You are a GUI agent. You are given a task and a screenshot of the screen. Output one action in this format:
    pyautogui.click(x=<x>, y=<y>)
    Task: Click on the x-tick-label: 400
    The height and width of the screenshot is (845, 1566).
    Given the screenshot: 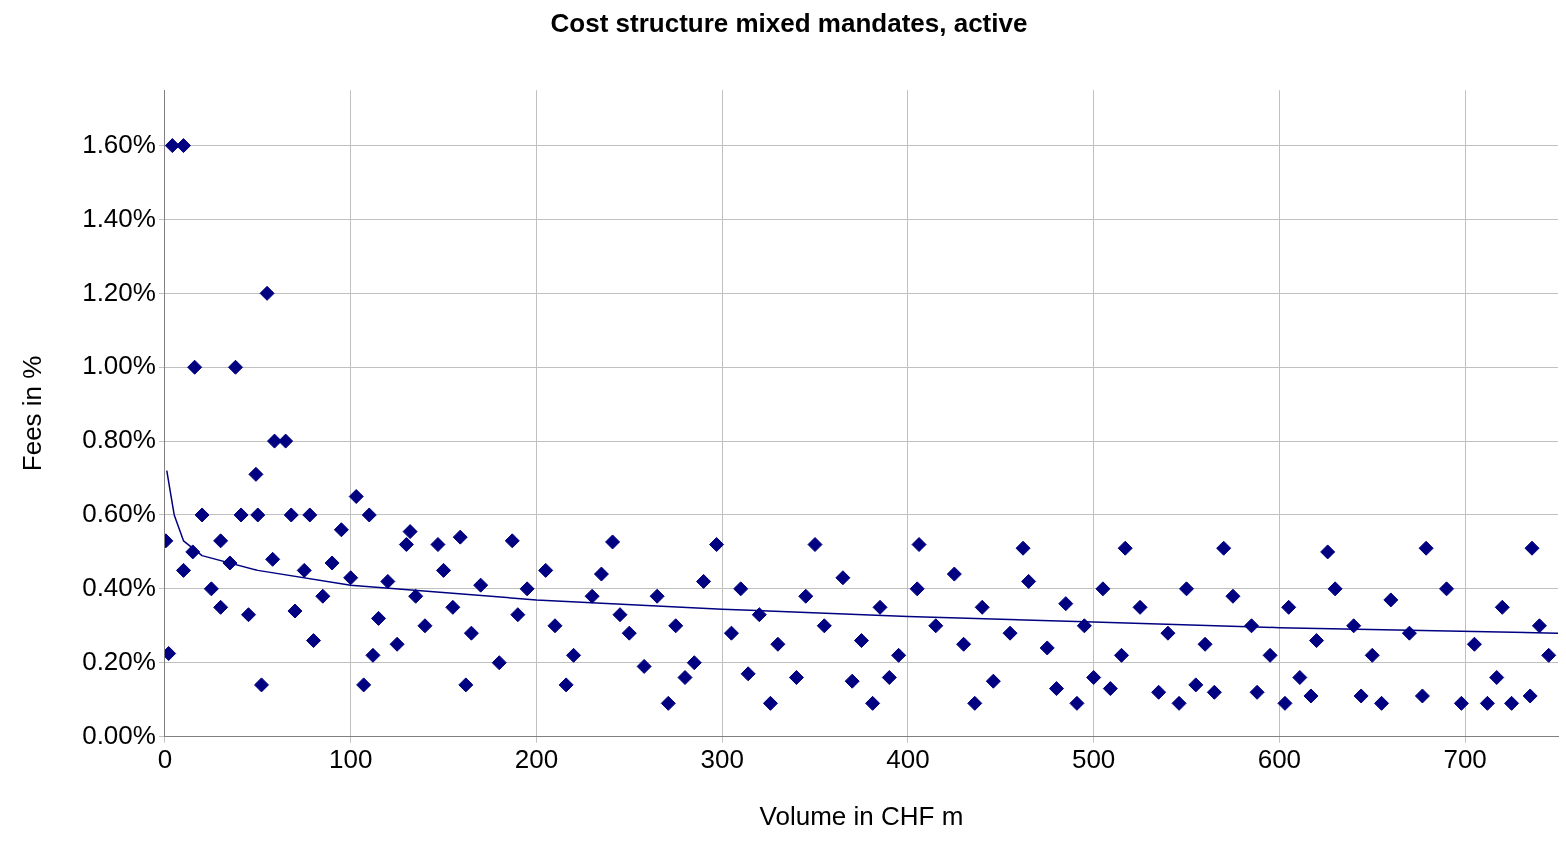 What is the action you would take?
    pyautogui.click(x=908, y=759)
    